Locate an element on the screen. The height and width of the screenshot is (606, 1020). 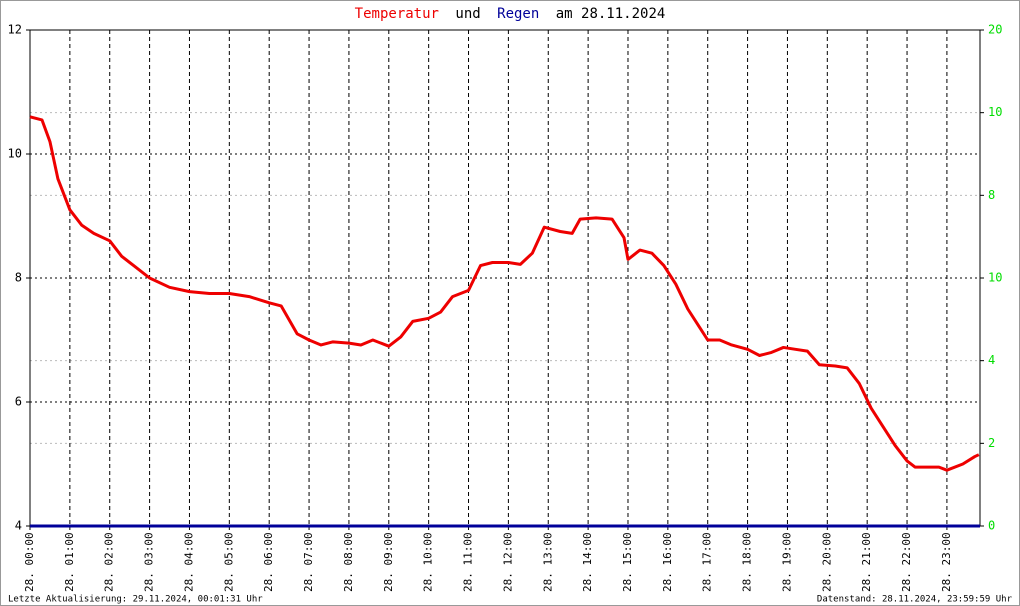
footer-right: Datenstand: 28.11.2024, 23:59:59 Uhr is located at coordinates (915, 600).